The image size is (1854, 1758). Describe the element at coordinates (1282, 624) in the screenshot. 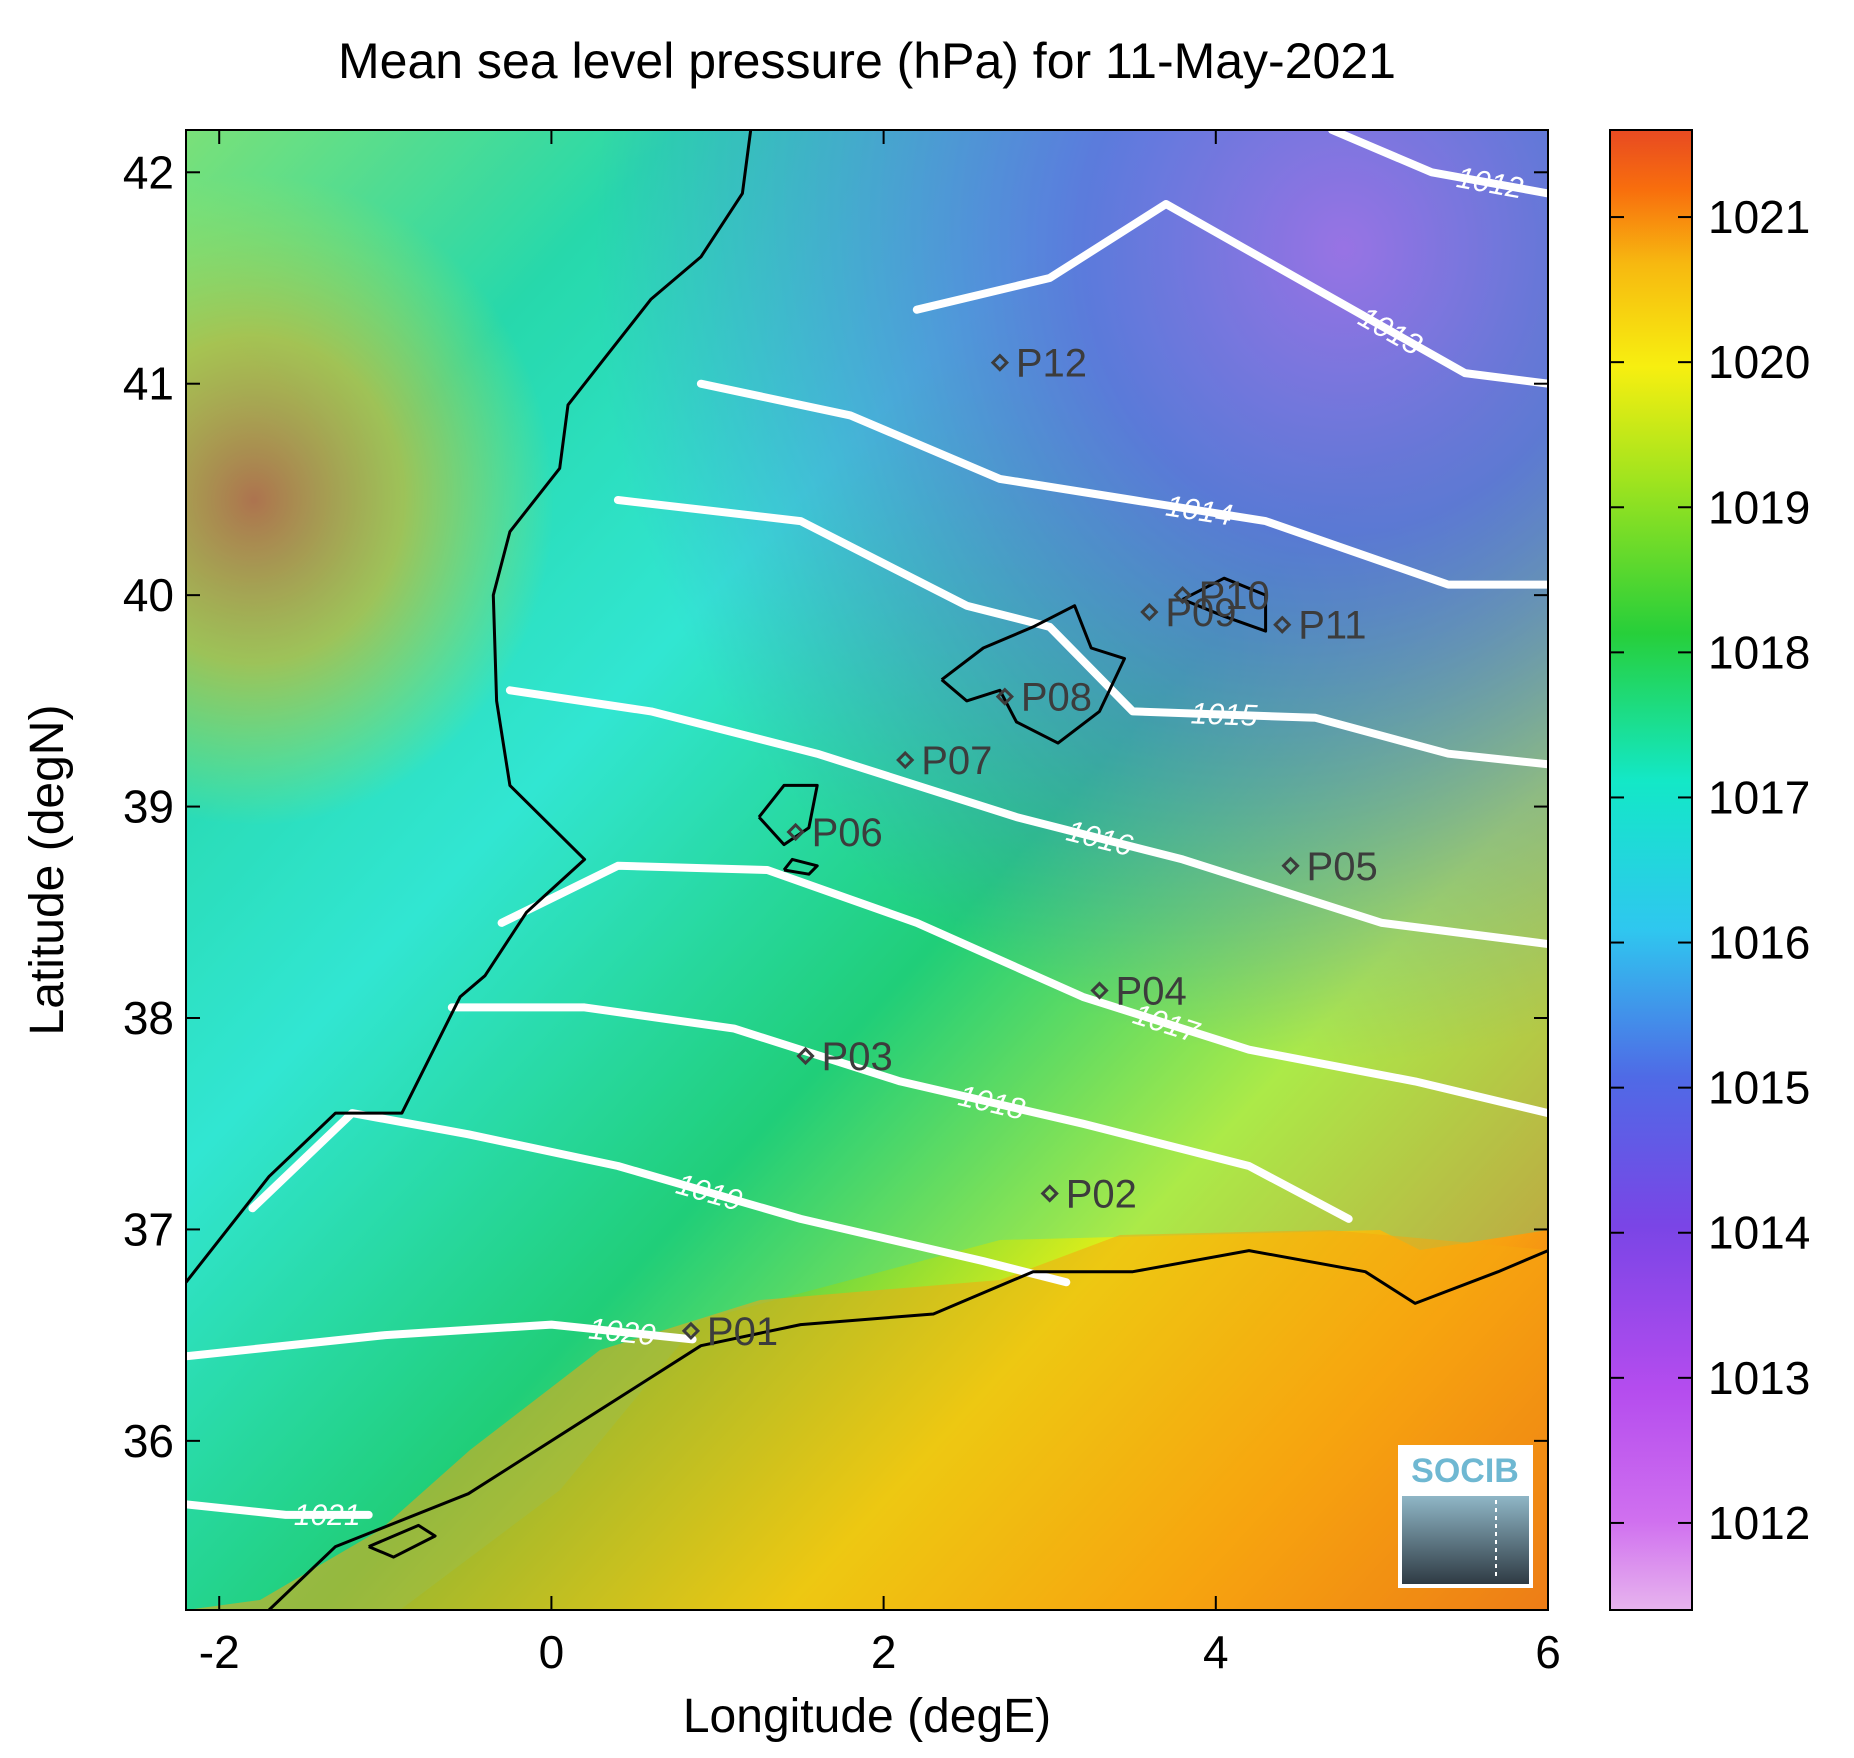

I see `station-marker-P11` at that location.